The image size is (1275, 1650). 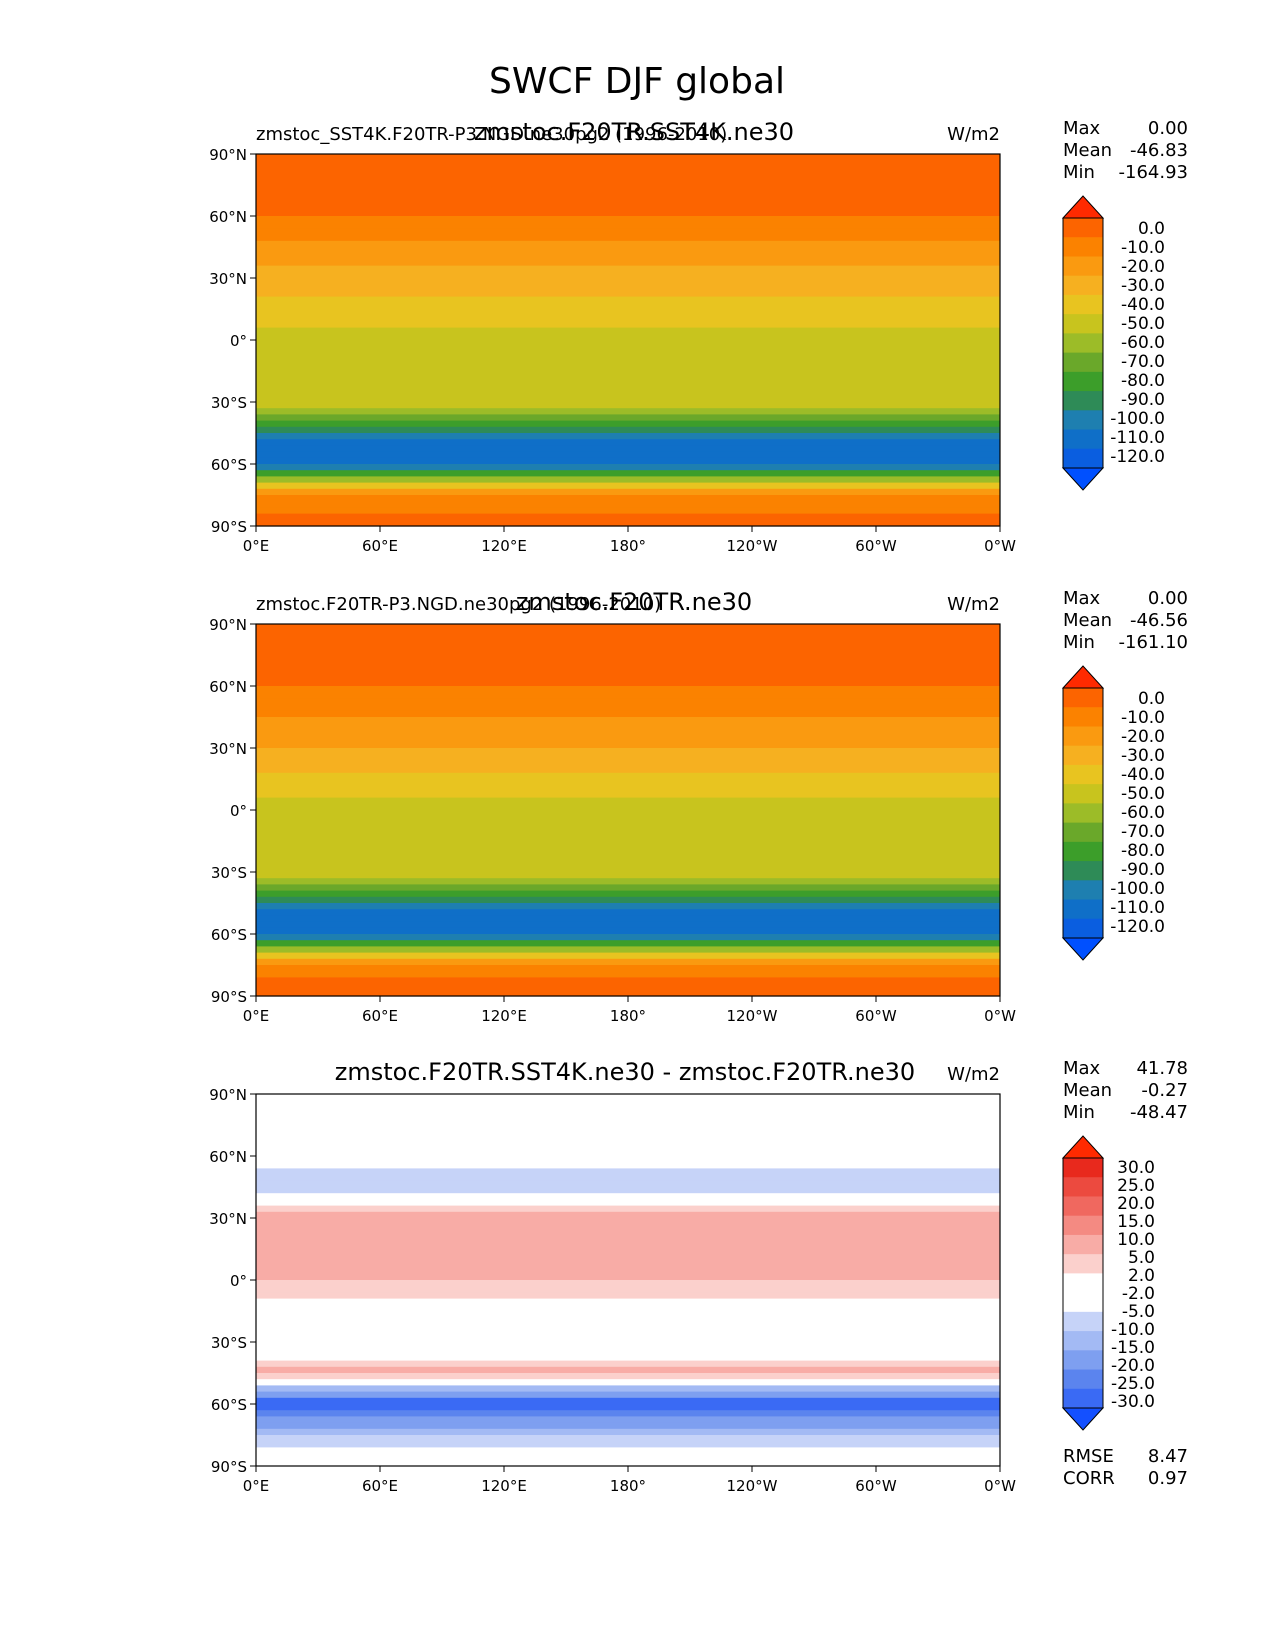 What do you see at coordinates (229, 997) in the screenshot?
I see `lat-tick-label: 90°S` at bounding box center [229, 997].